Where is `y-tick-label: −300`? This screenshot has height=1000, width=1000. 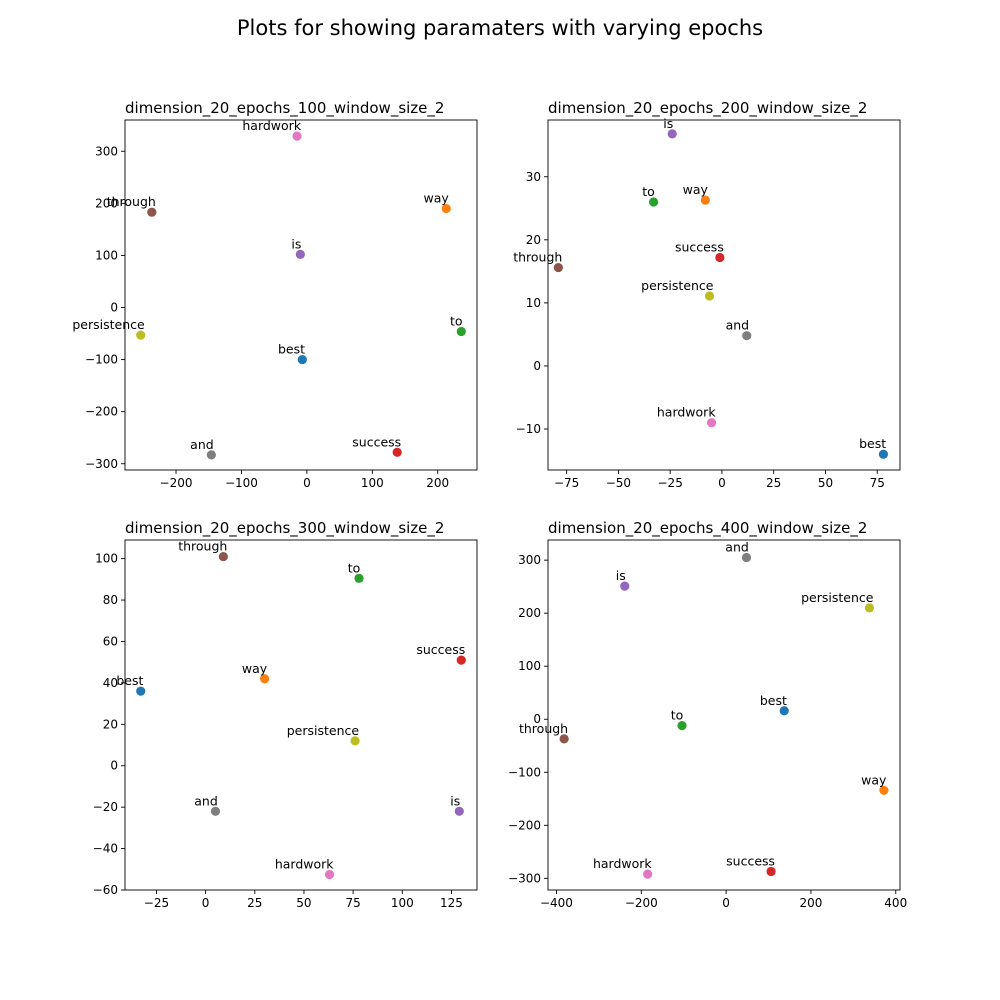 y-tick-label: −300 is located at coordinates (524, 878).